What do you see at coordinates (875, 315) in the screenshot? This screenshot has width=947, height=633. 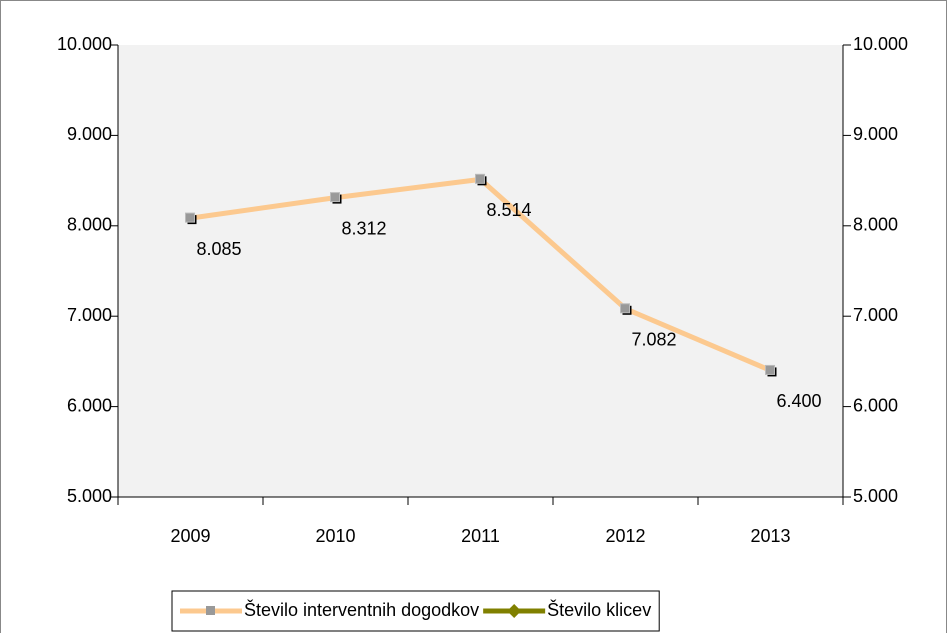 I see `y2-tick-label: 7.000` at bounding box center [875, 315].